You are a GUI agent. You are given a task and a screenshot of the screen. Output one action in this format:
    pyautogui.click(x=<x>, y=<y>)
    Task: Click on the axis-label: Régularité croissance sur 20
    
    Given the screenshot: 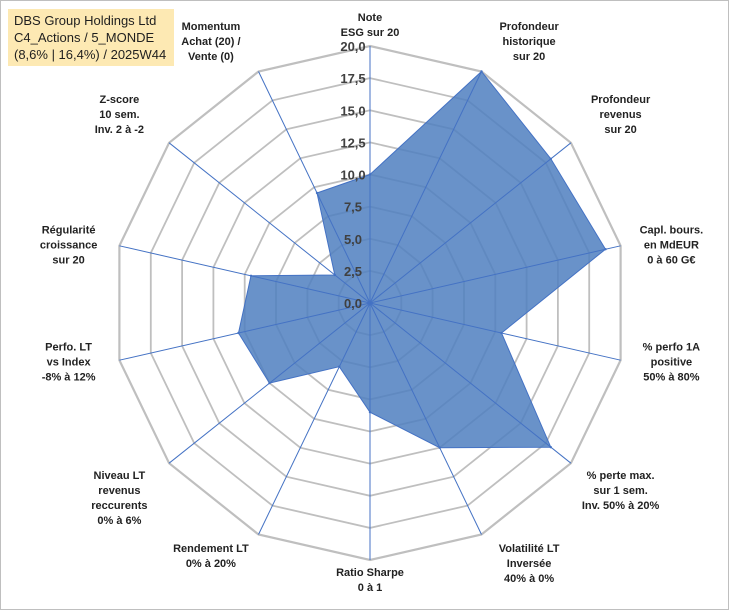 What is the action you would take?
    pyautogui.click(x=68, y=246)
    